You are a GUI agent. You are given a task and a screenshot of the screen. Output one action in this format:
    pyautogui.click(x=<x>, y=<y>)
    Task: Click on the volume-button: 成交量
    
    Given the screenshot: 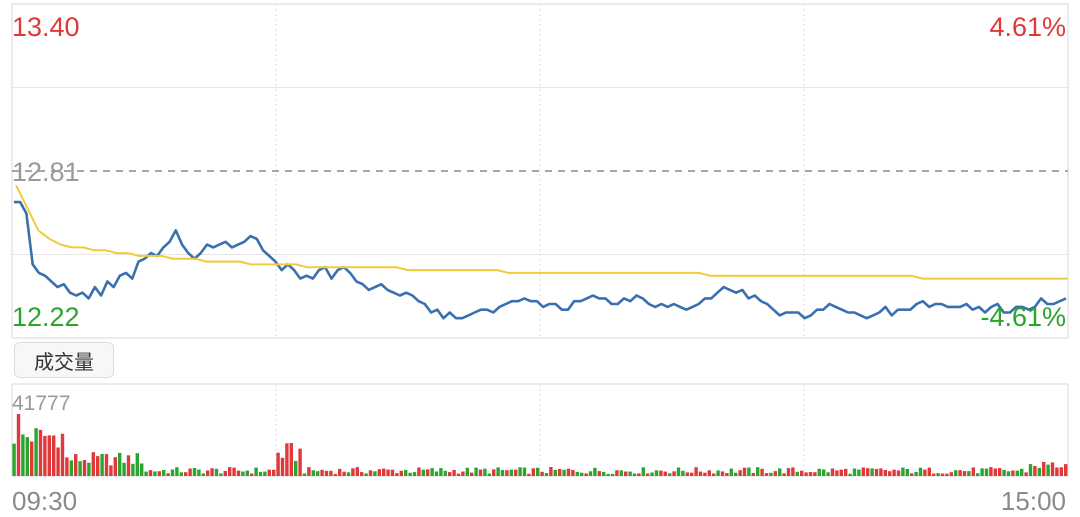 What is the action you would take?
    pyautogui.click(x=64, y=360)
    